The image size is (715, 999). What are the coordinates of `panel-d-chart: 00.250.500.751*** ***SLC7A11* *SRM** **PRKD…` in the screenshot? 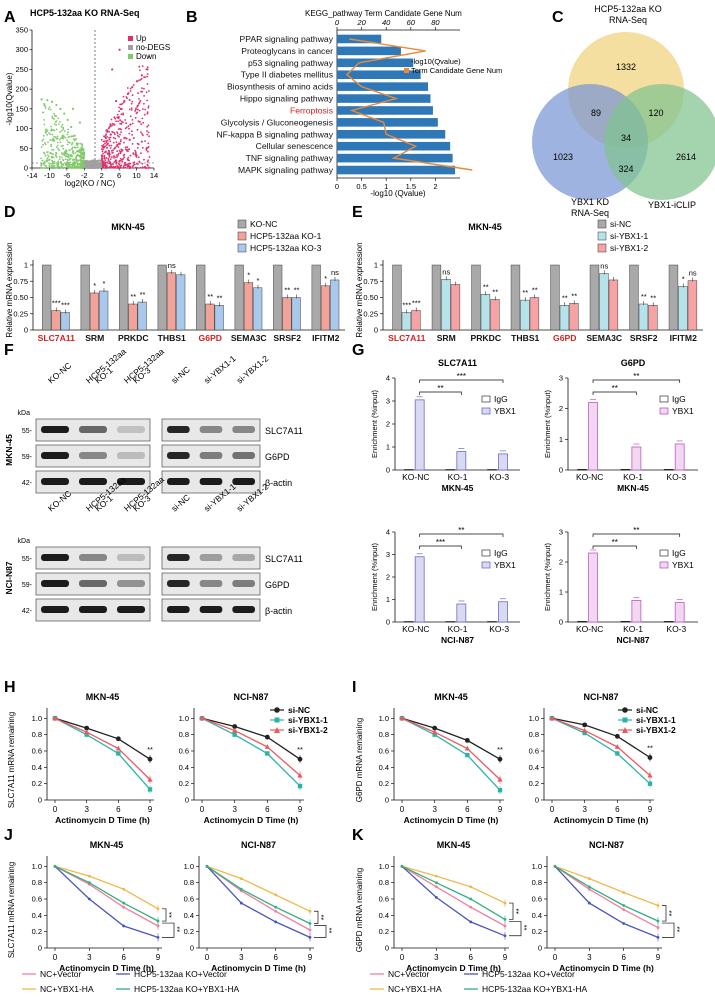 It's located at (179, 301).